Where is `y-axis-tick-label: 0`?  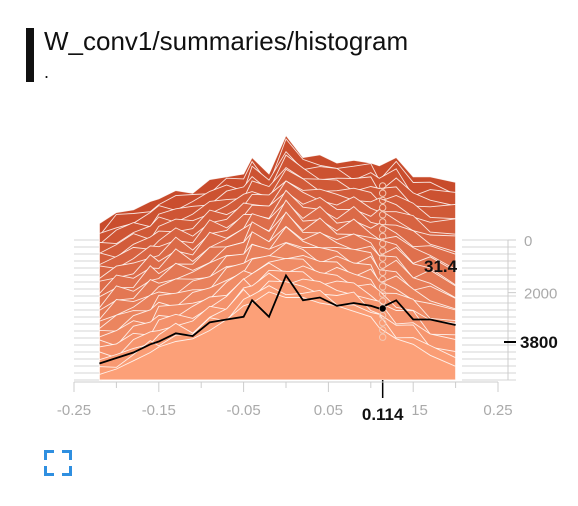
y-axis-tick-label: 0 is located at coordinates (528, 241).